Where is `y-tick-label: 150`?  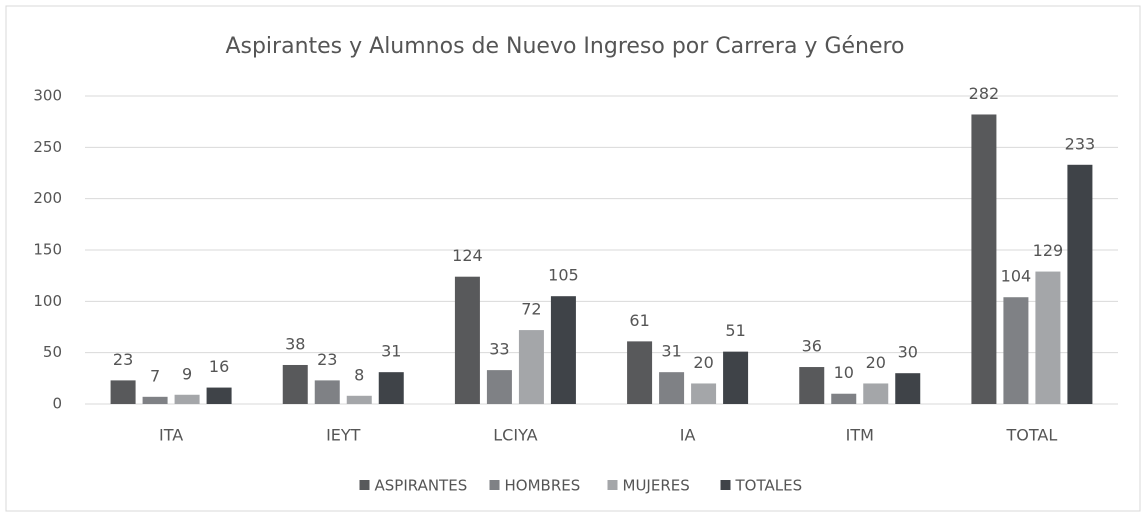 y-tick-label: 150 is located at coordinates (47, 250).